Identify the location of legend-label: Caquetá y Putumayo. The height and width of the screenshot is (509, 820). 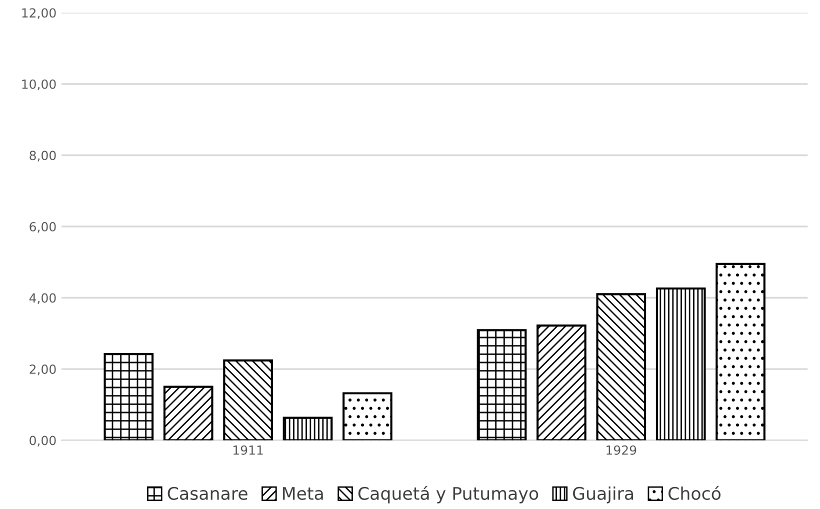
(448, 495).